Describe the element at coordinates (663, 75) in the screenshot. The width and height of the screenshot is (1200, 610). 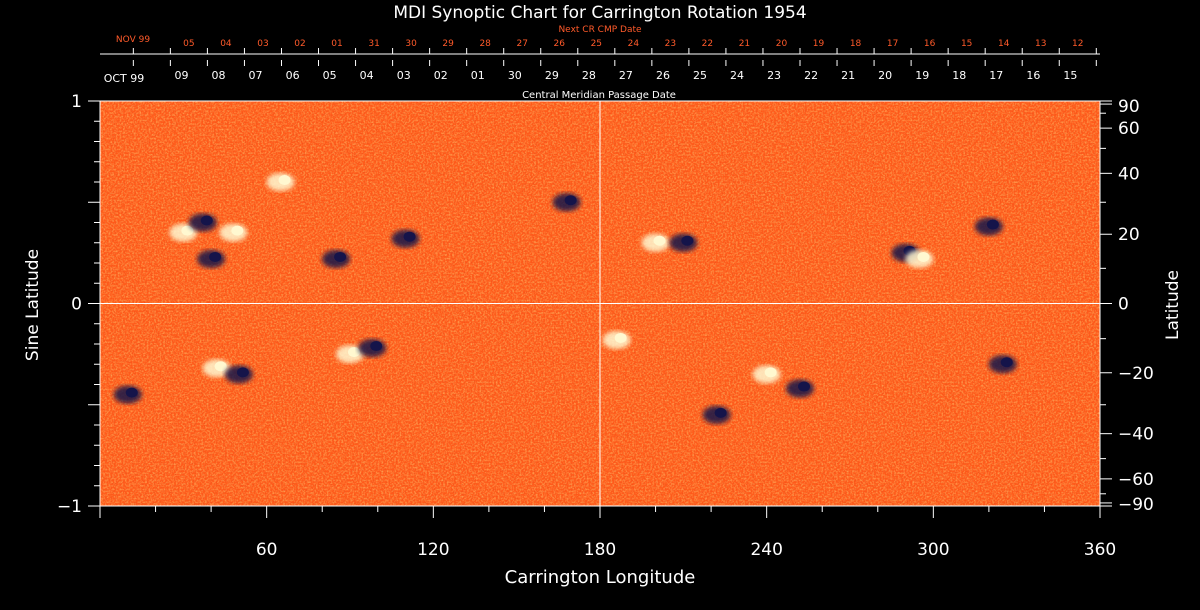
I see `cmp-date: 26` at that location.